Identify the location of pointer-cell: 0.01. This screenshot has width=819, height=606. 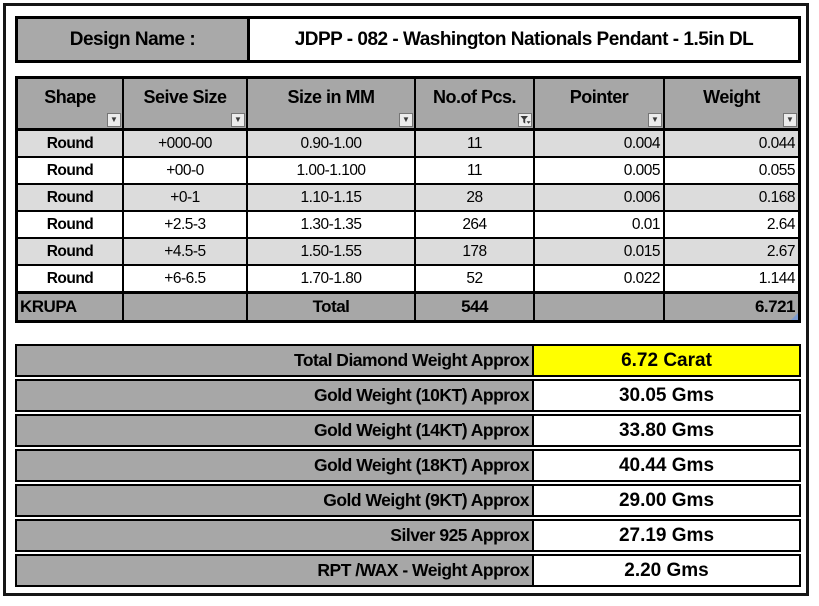
(598, 224).